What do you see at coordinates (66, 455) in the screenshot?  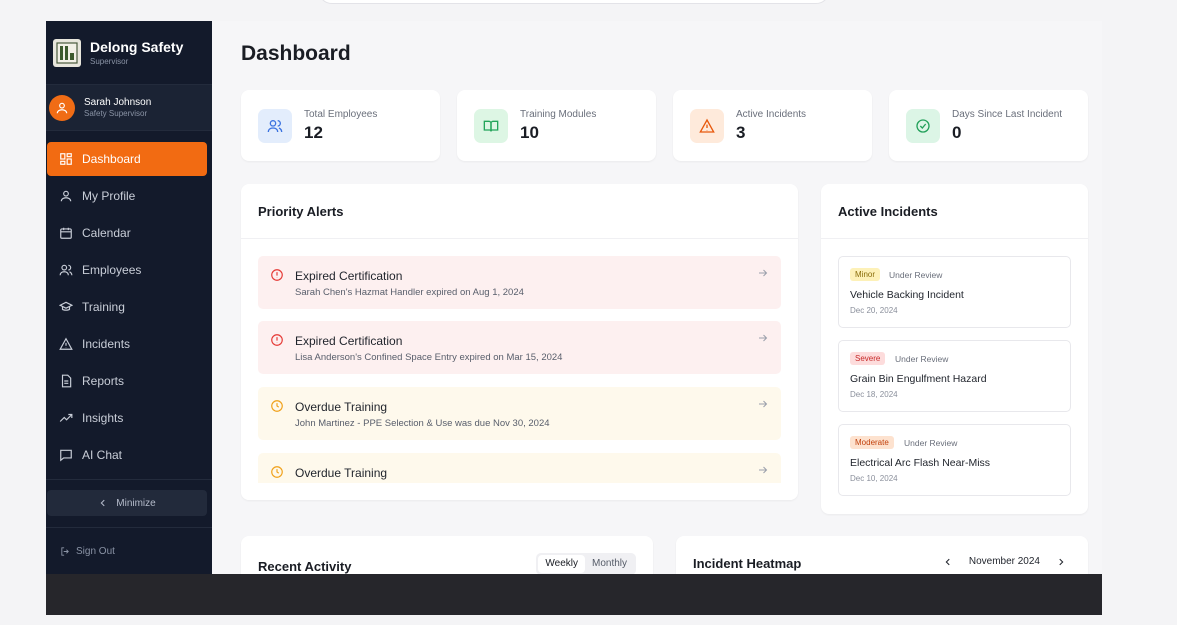 I see `chat-icon` at bounding box center [66, 455].